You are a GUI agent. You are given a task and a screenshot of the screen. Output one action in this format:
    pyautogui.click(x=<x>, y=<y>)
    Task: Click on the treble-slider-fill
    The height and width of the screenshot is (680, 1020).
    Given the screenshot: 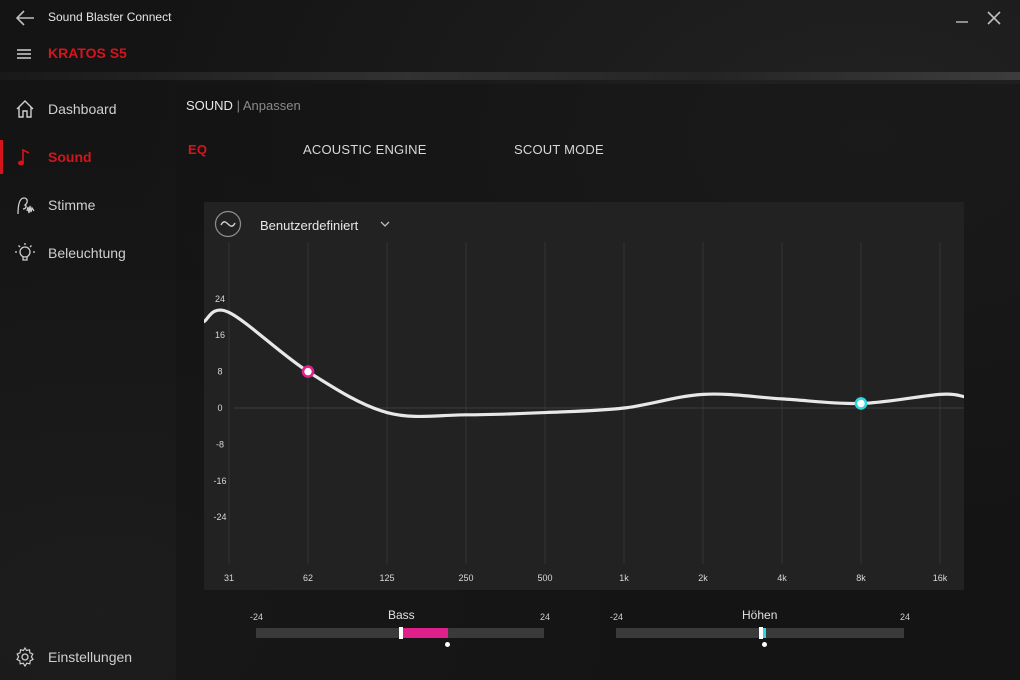 What is the action you would take?
    pyautogui.click(x=763, y=633)
    